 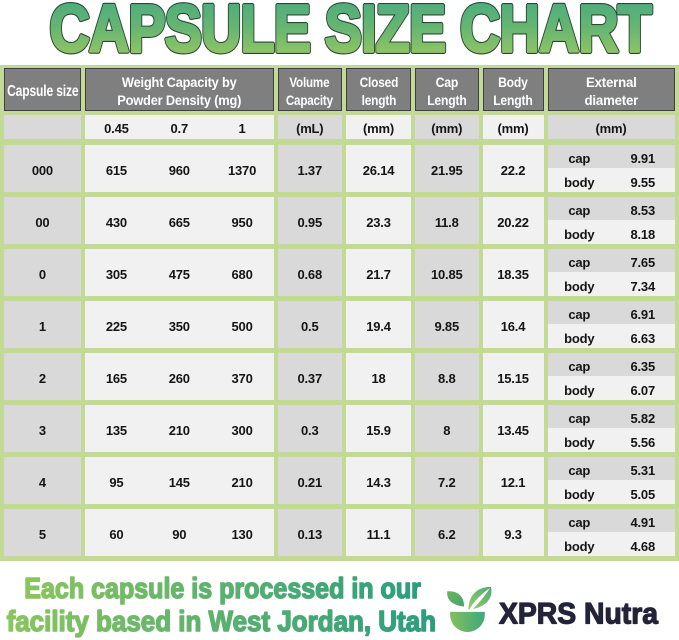 I want to click on svg-text: XPRS Nutra, so click(x=578, y=613).